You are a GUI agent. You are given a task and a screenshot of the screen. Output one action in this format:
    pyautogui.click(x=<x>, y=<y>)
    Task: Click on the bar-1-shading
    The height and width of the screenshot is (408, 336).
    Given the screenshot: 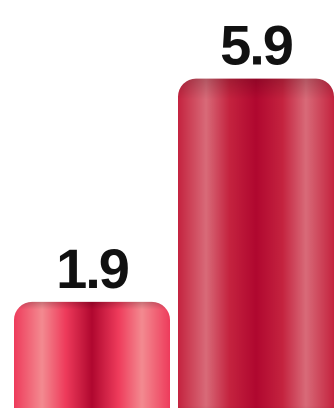 What is the action you would take?
    pyautogui.click(x=92, y=354)
    